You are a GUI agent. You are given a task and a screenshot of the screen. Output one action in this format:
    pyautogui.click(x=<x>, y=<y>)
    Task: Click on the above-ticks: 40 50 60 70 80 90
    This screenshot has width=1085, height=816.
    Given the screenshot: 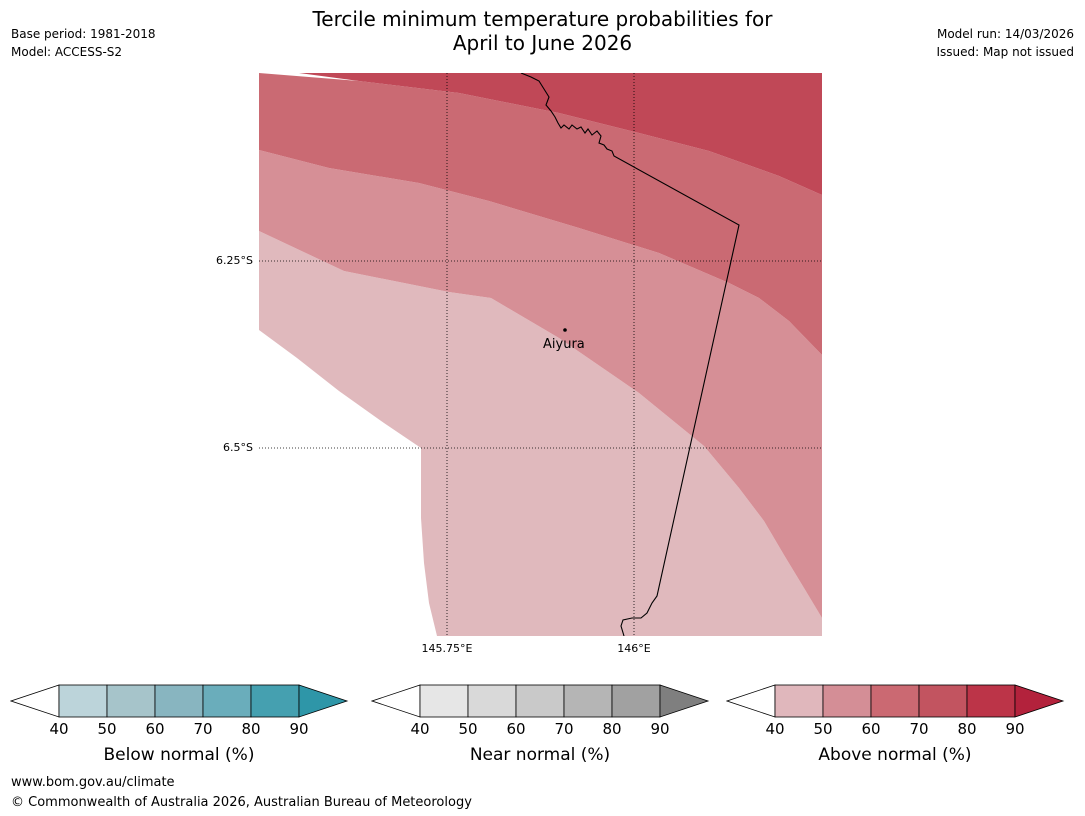 What is the action you would take?
    pyautogui.click(x=896, y=730)
    